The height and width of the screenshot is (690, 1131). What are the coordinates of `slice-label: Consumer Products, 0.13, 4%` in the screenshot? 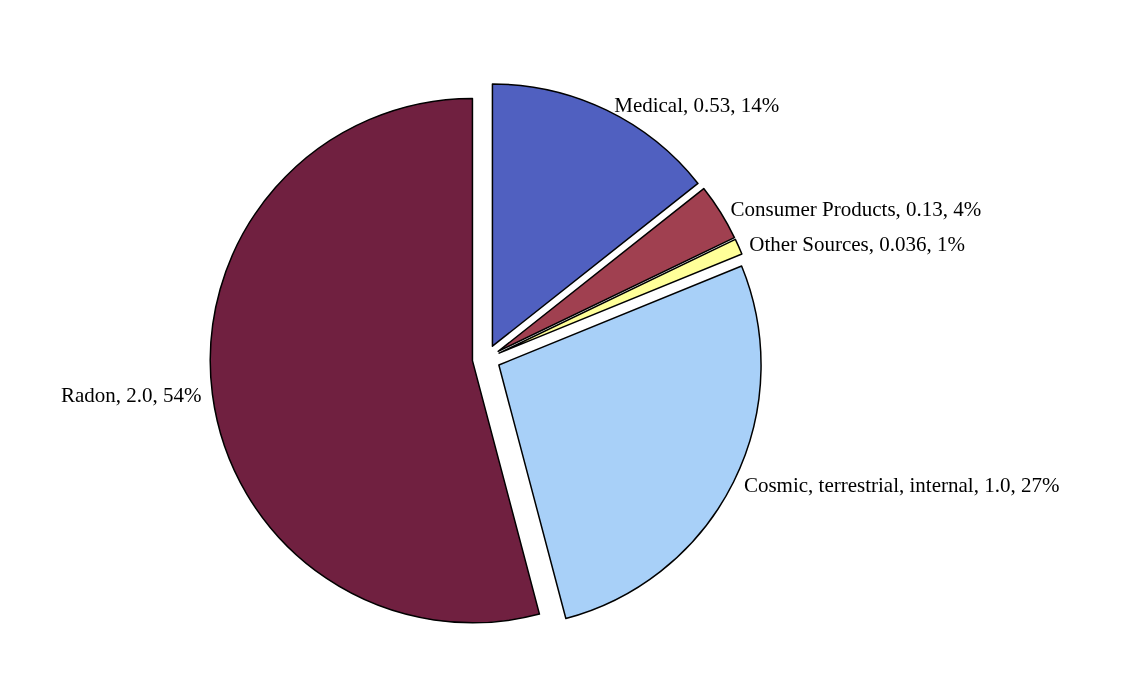 It's located at (856, 209).